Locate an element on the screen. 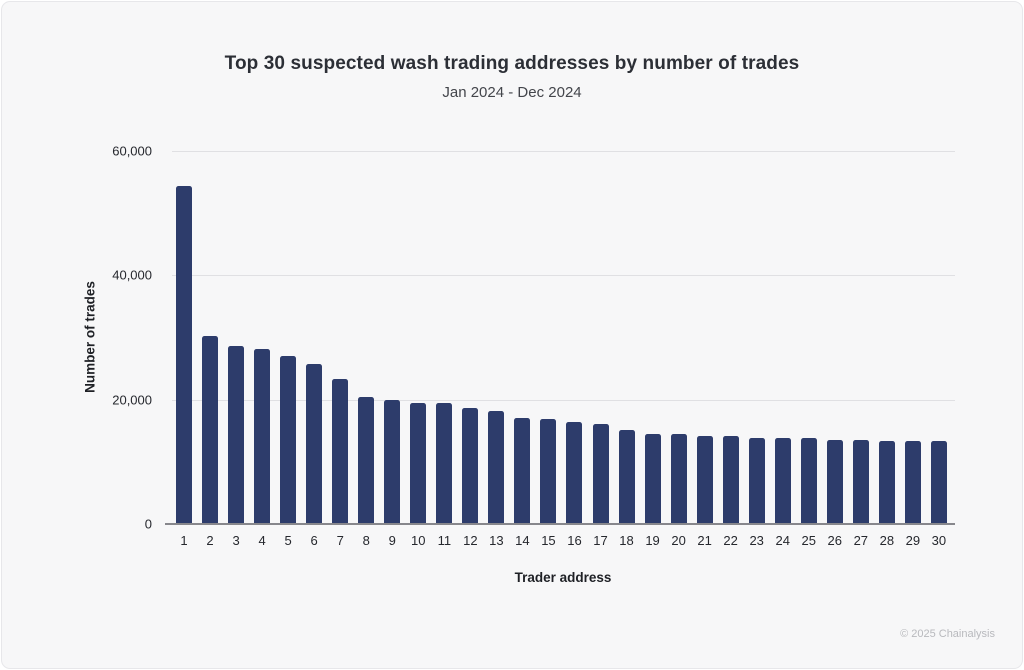 The width and height of the screenshot is (1024, 670). x-tick-label: 30 is located at coordinates (939, 540).